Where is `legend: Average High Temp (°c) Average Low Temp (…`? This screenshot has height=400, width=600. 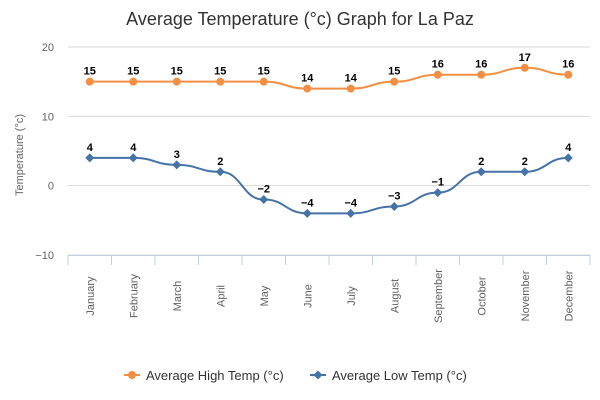 legend: Average High Temp (°c) Average Low Temp (… is located at coordinates (295, 375).